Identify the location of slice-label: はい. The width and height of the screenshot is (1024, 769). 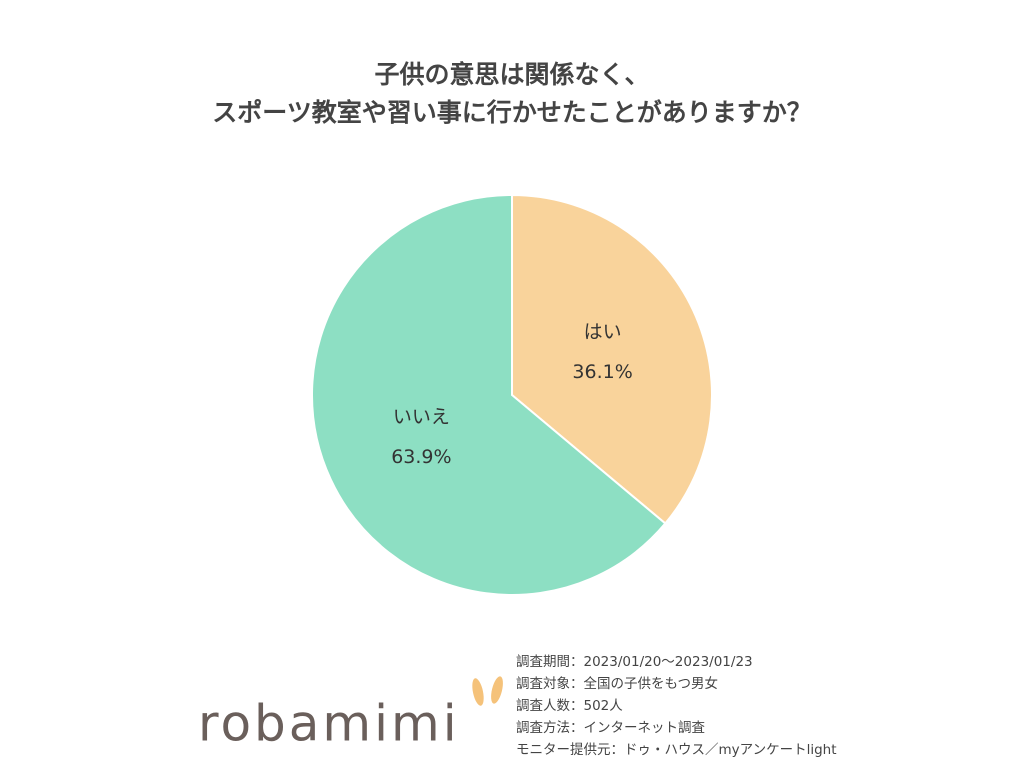
(603, 332).